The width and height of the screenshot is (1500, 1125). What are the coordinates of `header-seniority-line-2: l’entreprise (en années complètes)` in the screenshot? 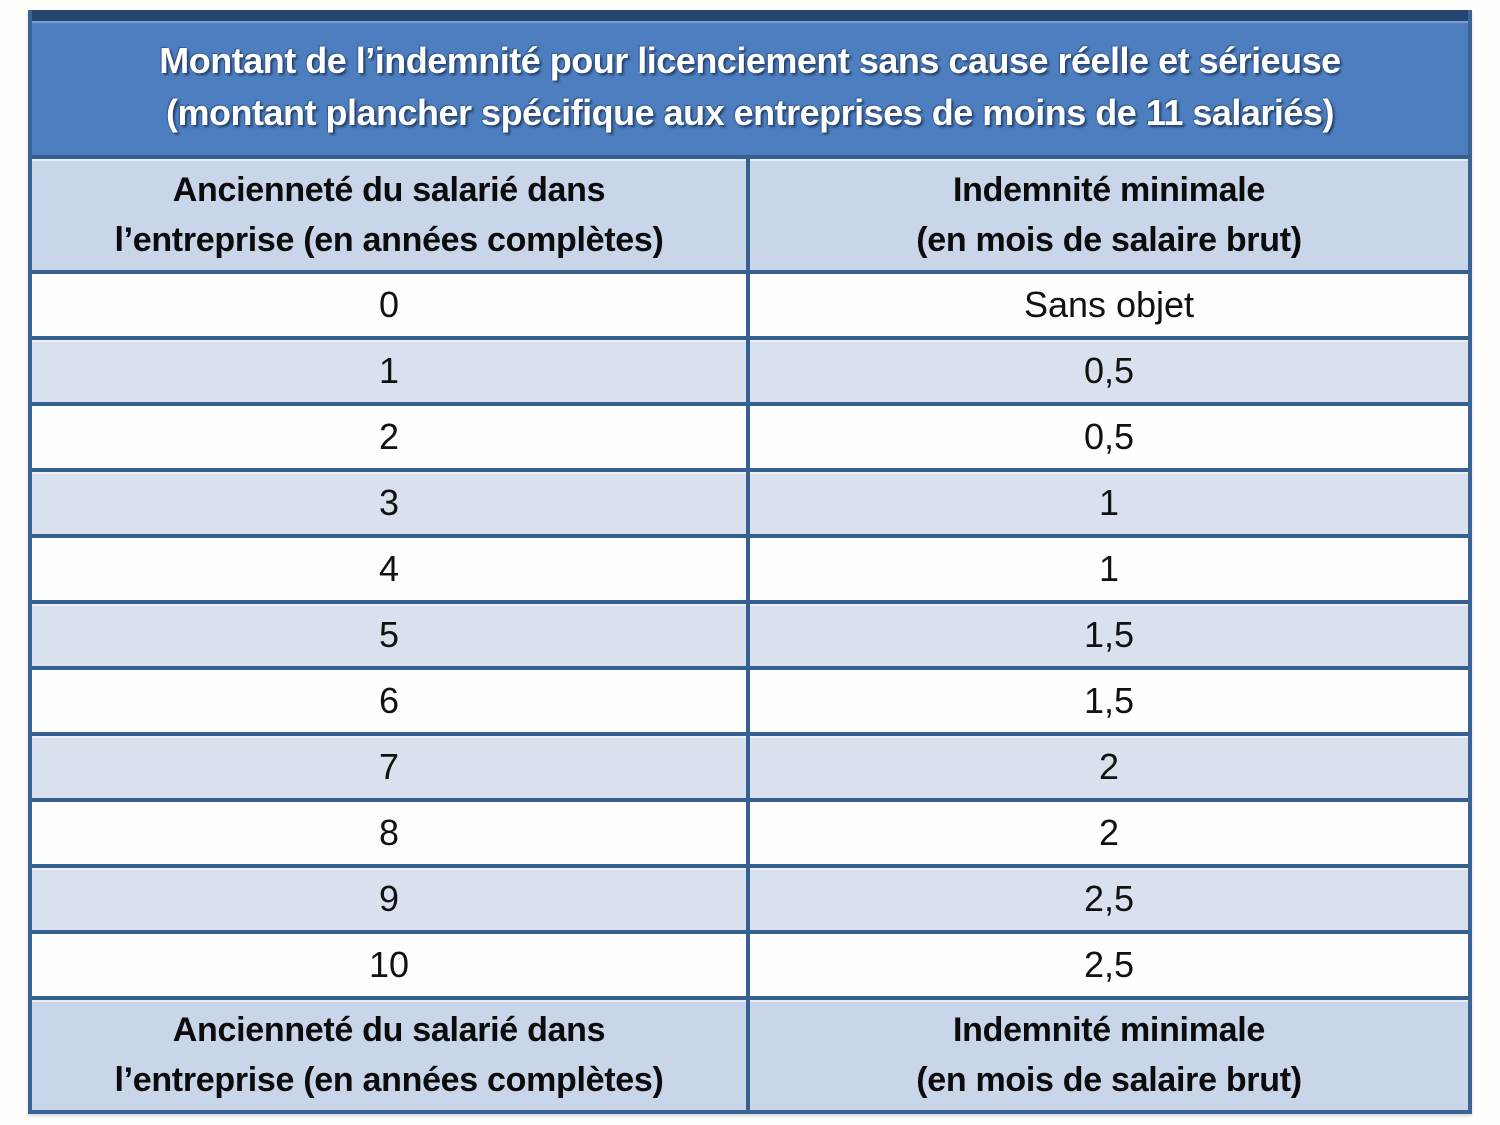 It's located at (389, 239).